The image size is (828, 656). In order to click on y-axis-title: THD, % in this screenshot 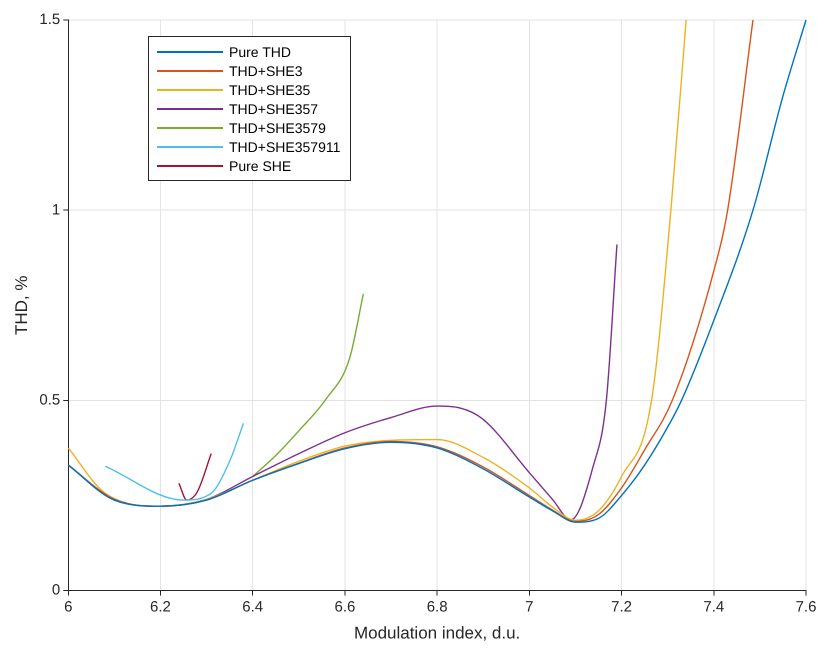, I will do `click(21, 306)`.